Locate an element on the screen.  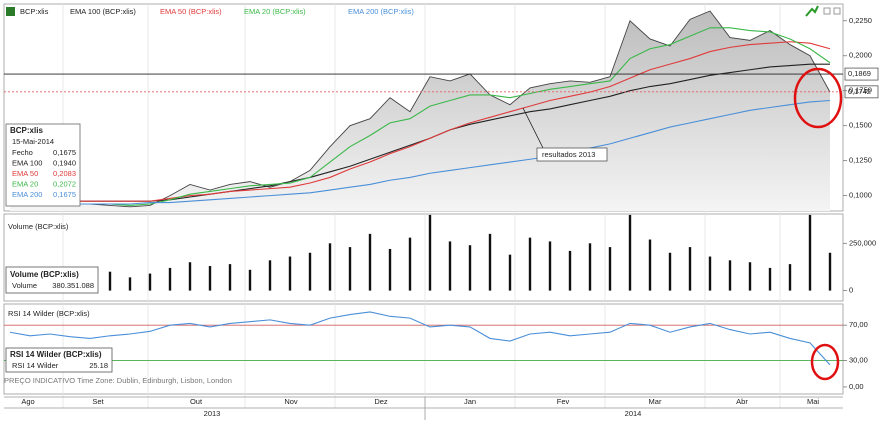
annotation-leader is located at coordinates (534, 130).